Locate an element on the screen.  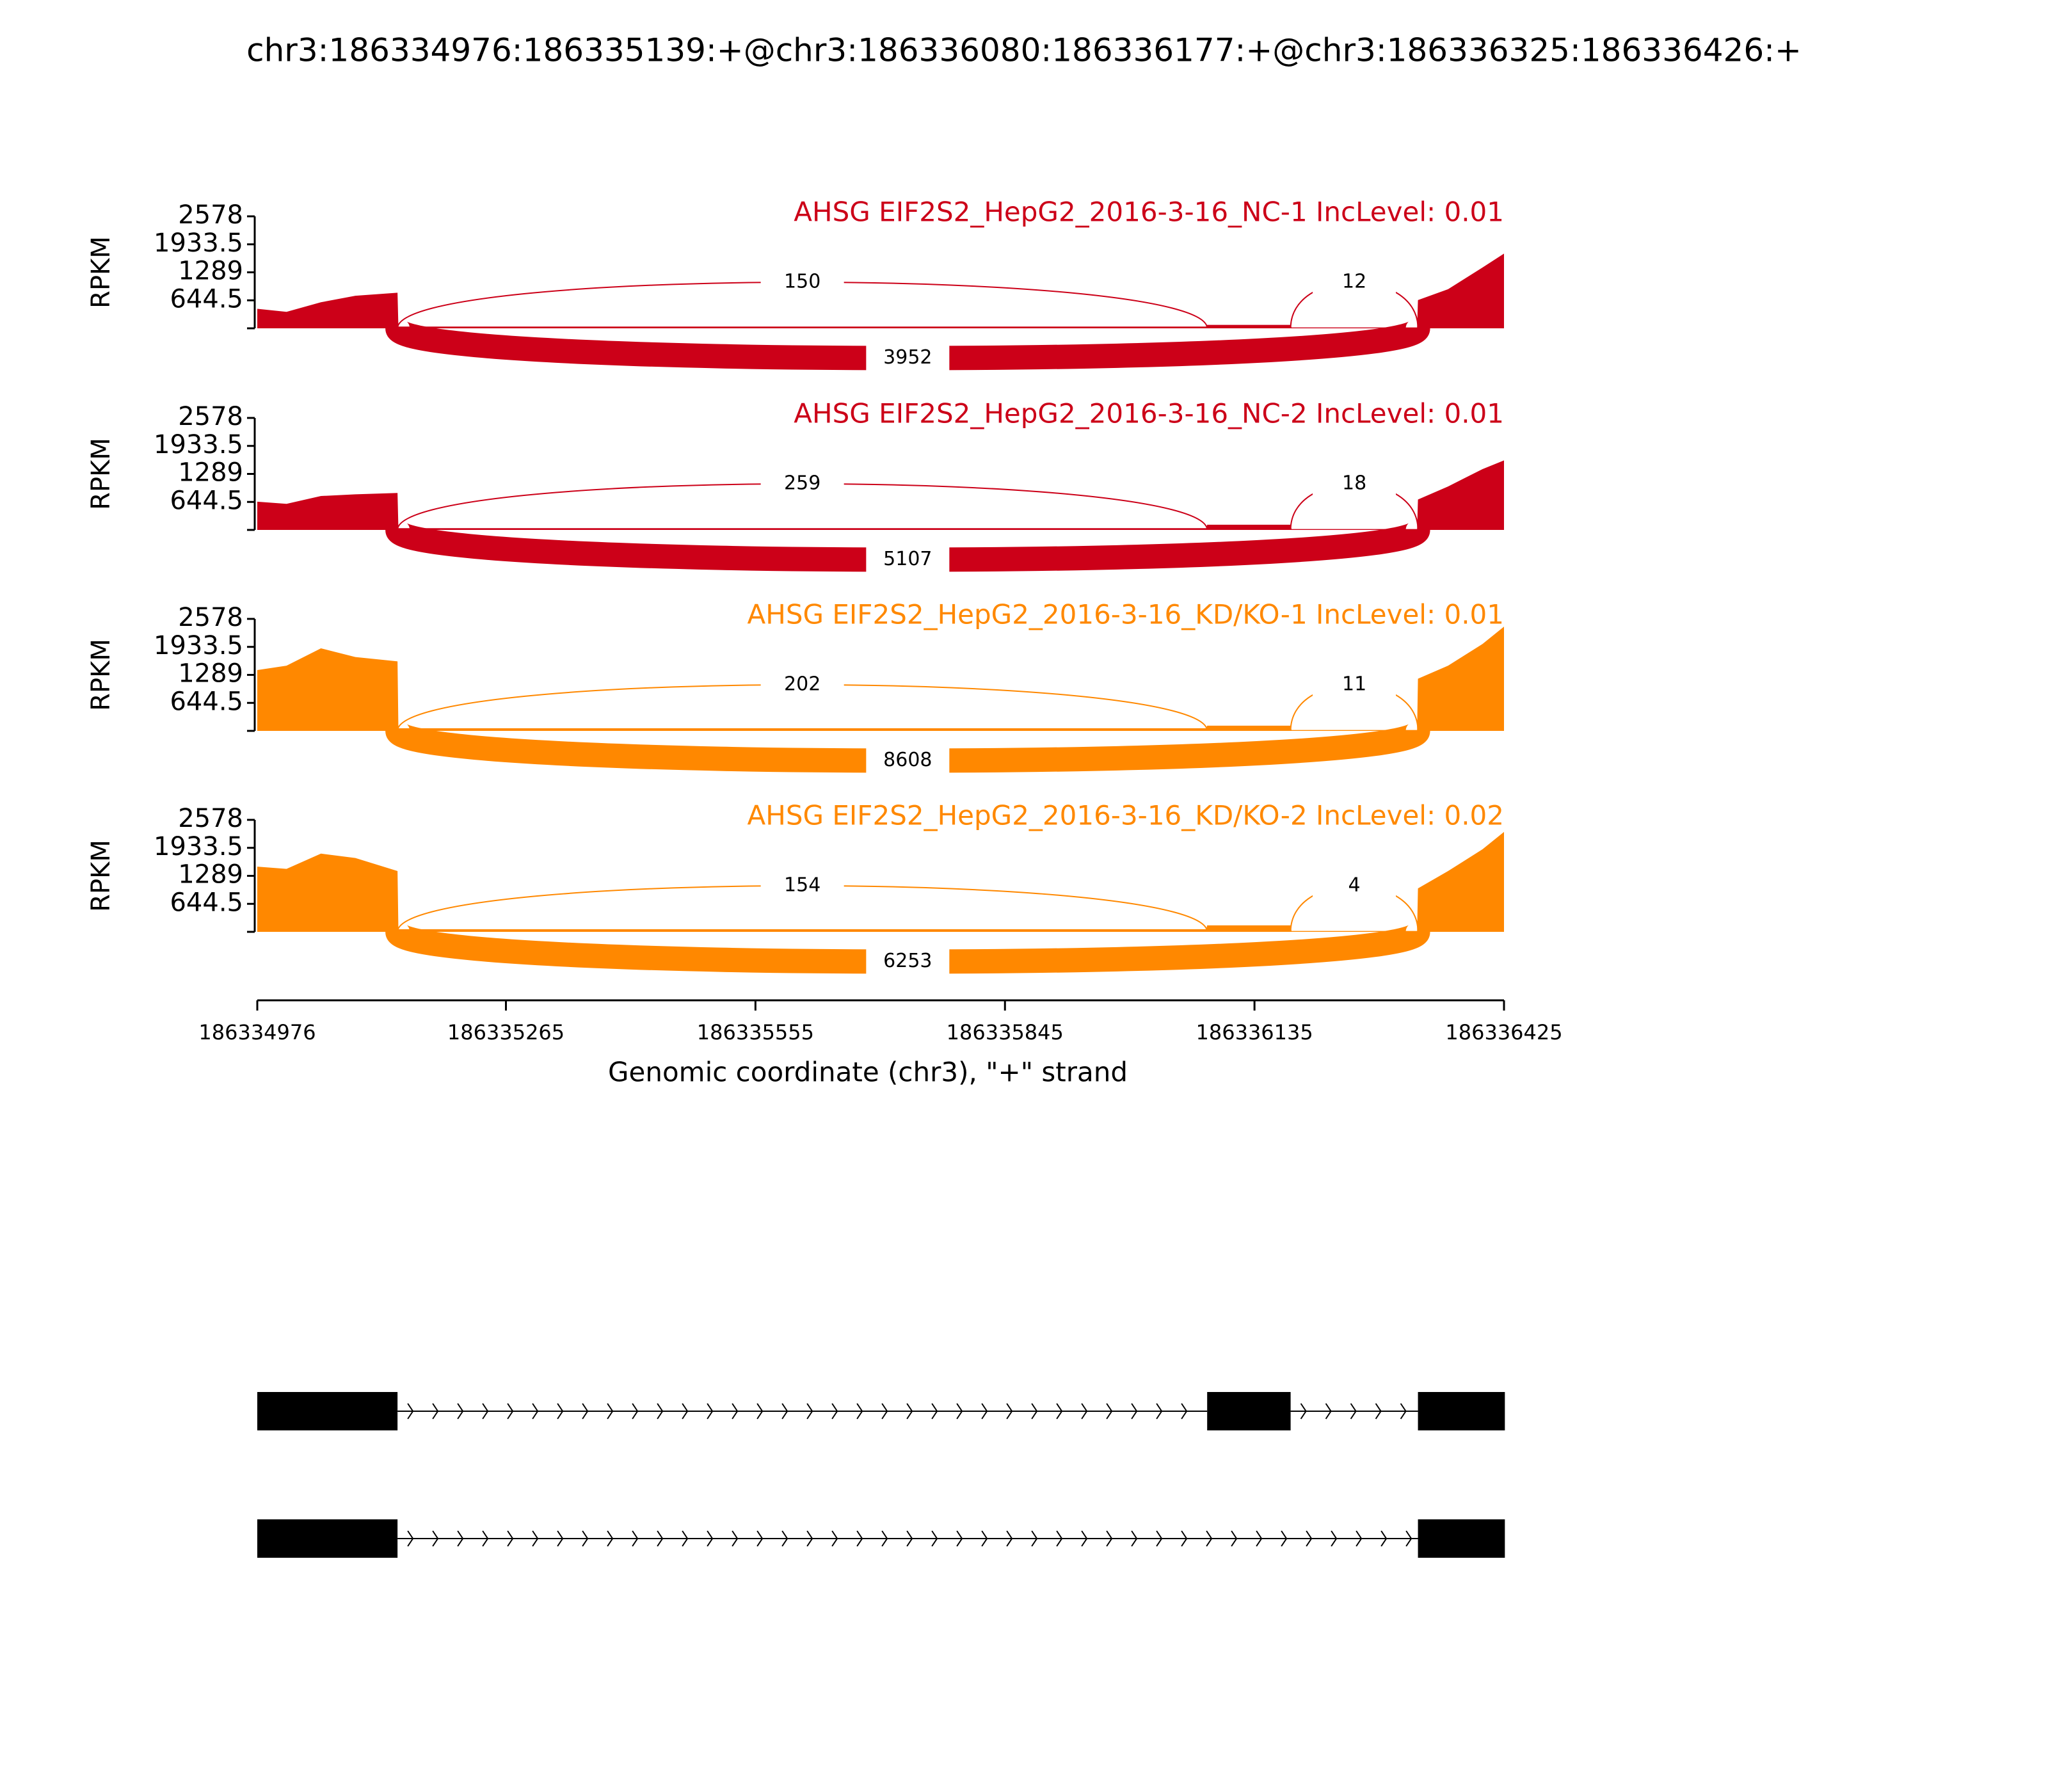
junction-label: 8608 is located at coordinates (907, 760).